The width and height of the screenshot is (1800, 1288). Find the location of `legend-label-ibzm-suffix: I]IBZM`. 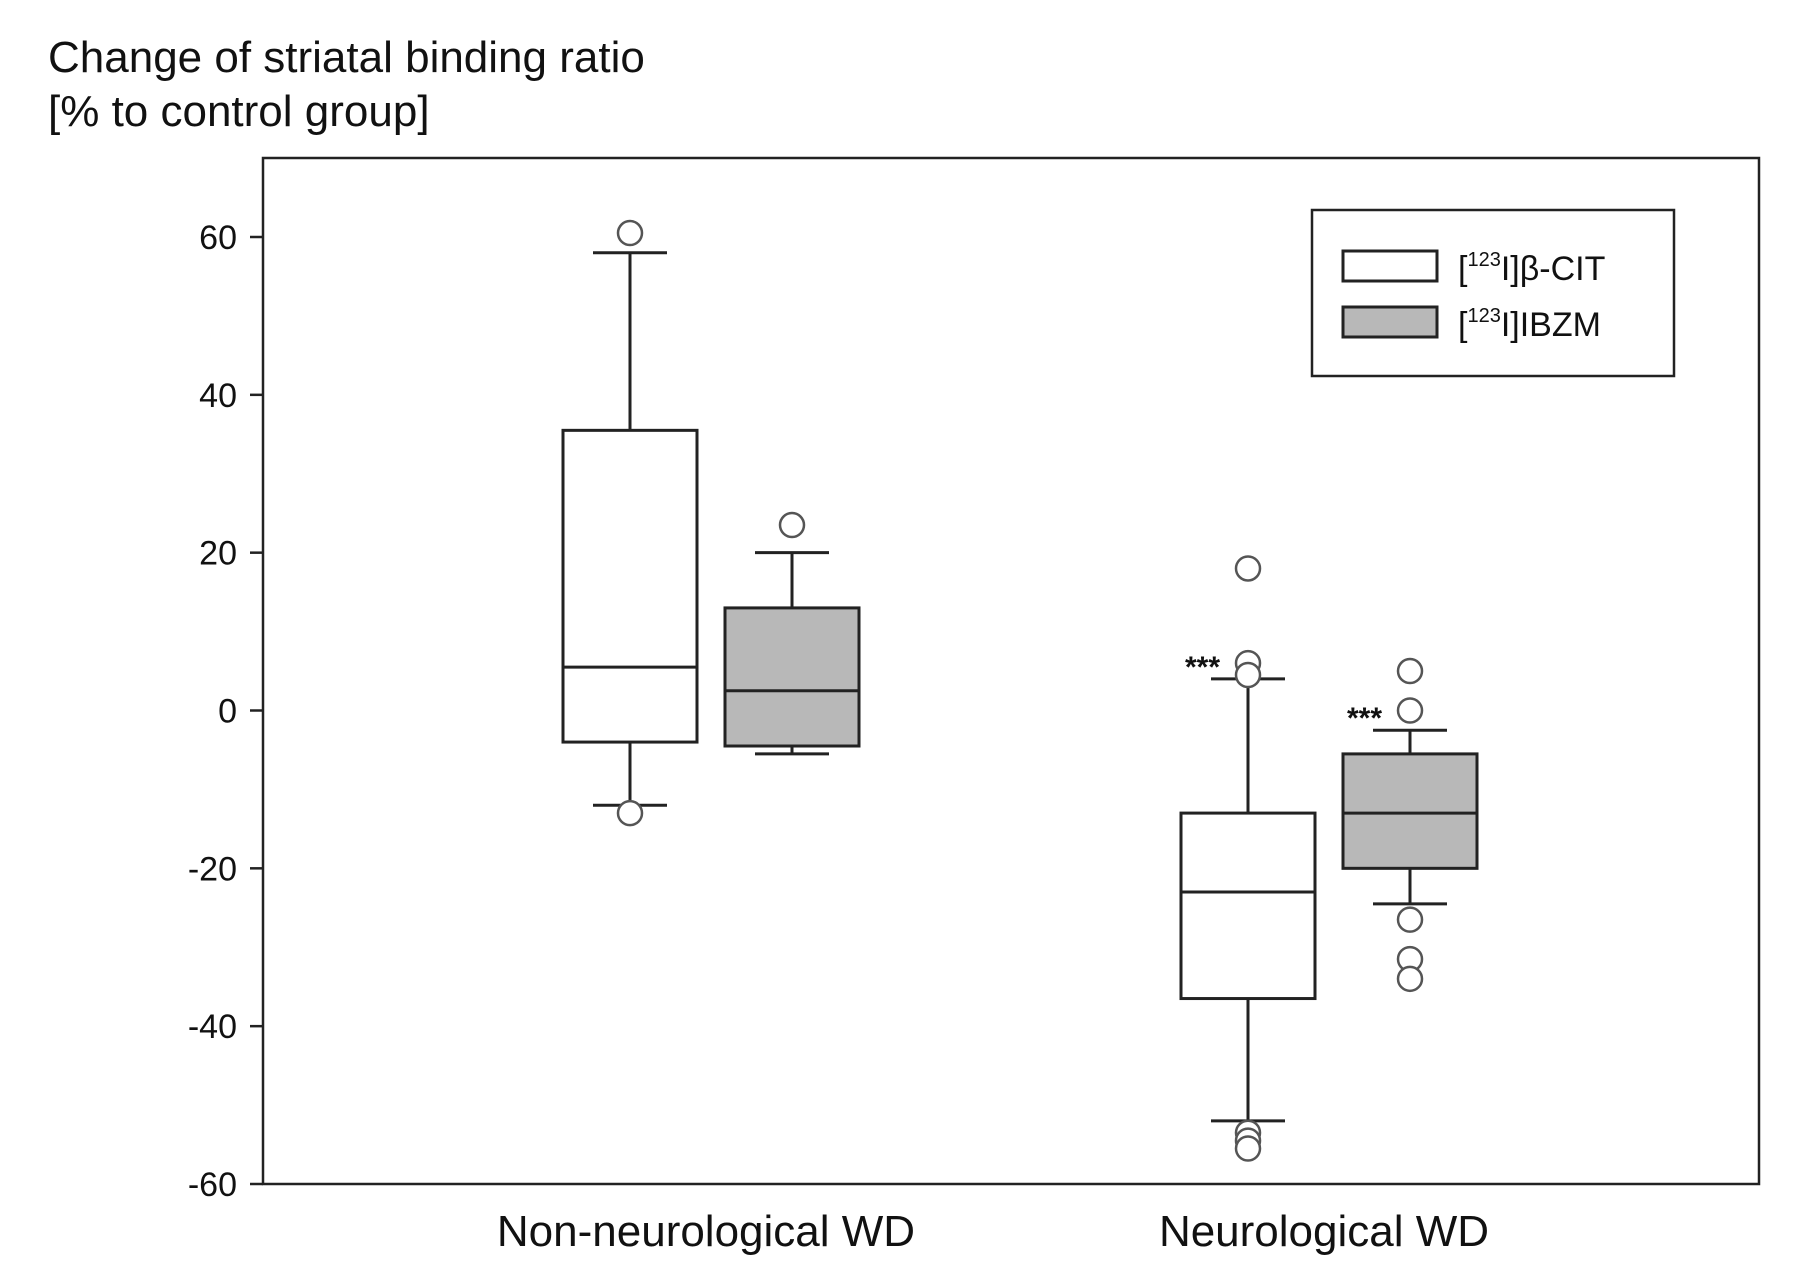

legend-label-ibzm-suffix: I]IBZM is located at coordinates (1551, 325).